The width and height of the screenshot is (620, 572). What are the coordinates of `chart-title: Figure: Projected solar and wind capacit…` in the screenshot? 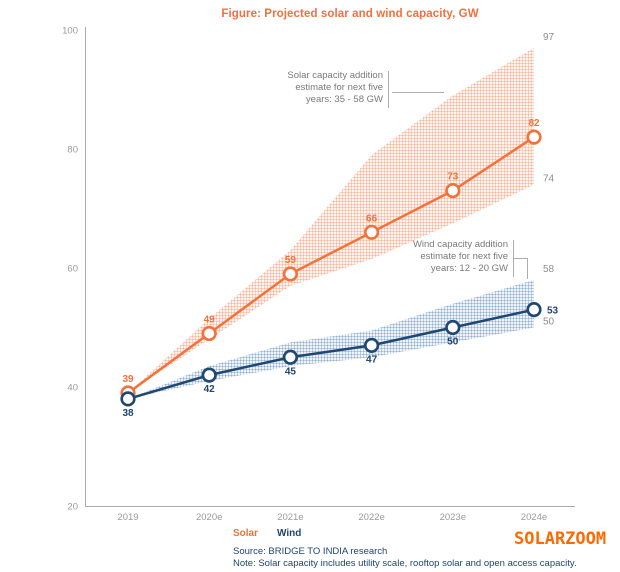 It's located at (350, 14).